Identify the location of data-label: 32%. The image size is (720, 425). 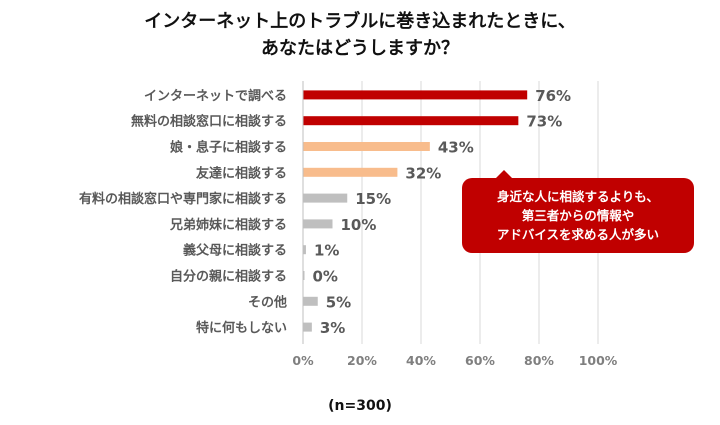
(423, 173).